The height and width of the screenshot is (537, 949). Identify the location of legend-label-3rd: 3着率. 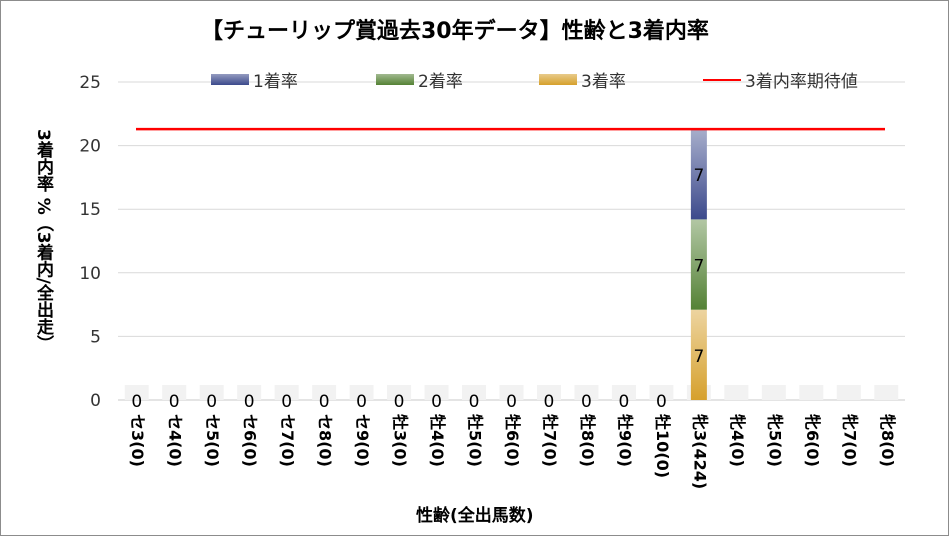
(603, 82).